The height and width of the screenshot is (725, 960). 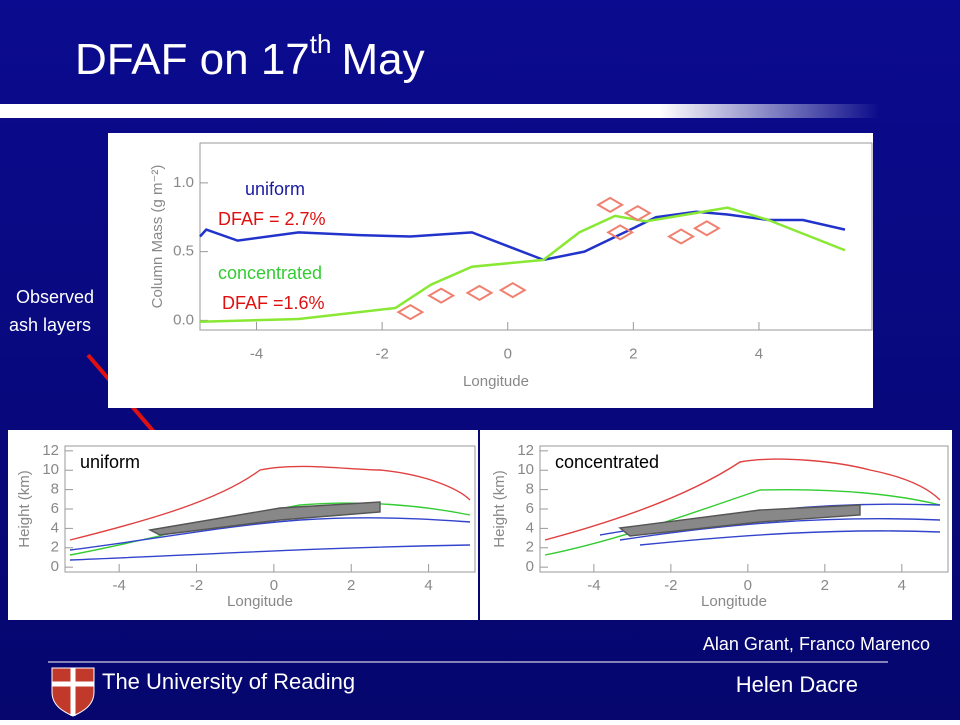 What do you see at coordinates (270, 273) in the screenshot?
I see `annotation: concentrated` at bounding box center [270, 273].